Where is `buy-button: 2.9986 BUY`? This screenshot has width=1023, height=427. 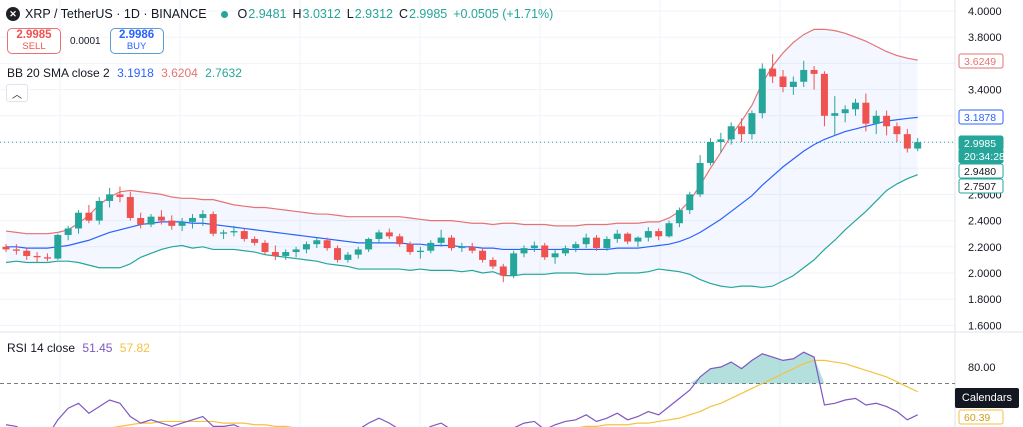
buy-button: 2.9986 BUY is located at coordinates (136, 41).